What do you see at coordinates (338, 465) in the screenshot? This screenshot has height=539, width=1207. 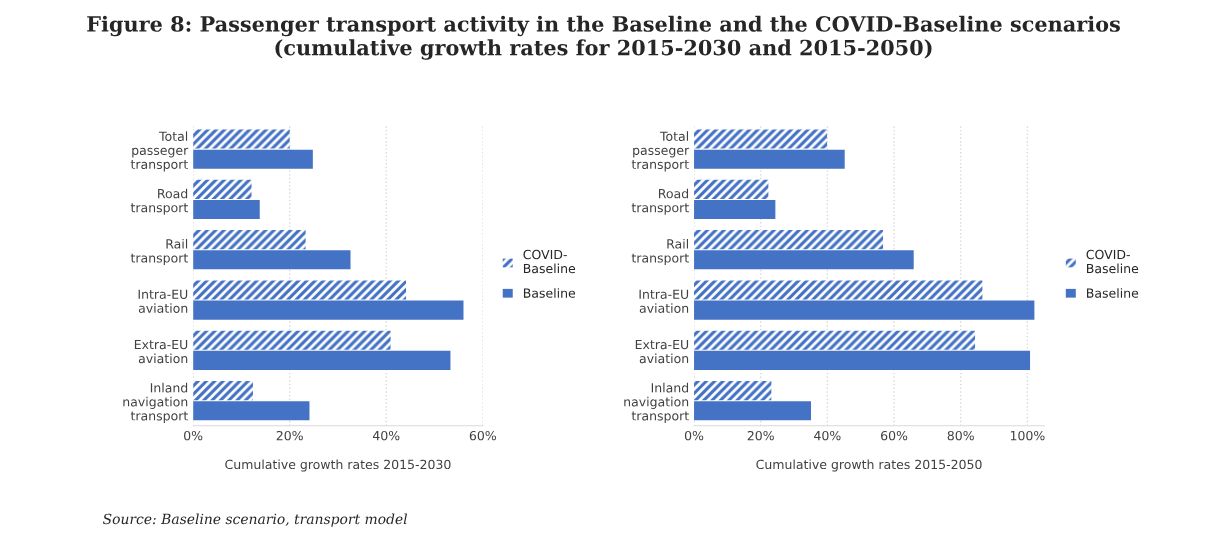 I see `x-axis-title: Cumulative growth rates 2015-2030` at bounding box center [338, 465].